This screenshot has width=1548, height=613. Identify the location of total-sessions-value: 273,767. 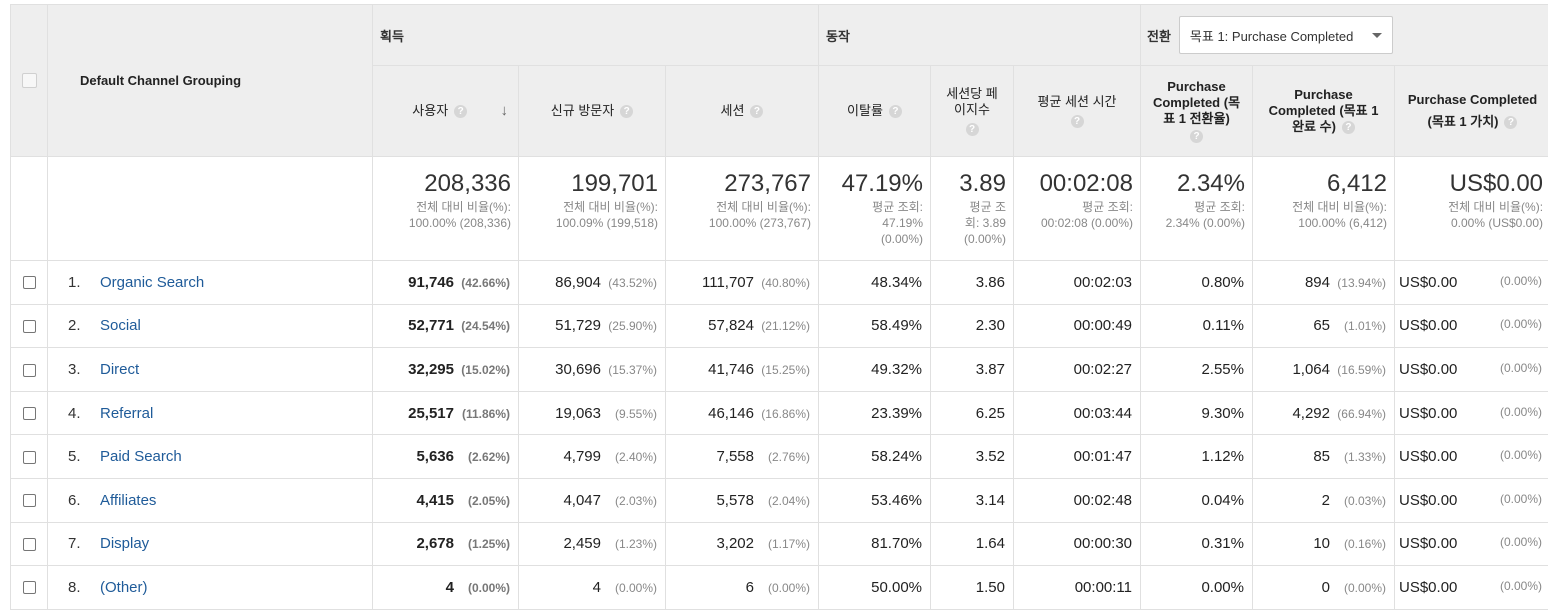
(767, 183).